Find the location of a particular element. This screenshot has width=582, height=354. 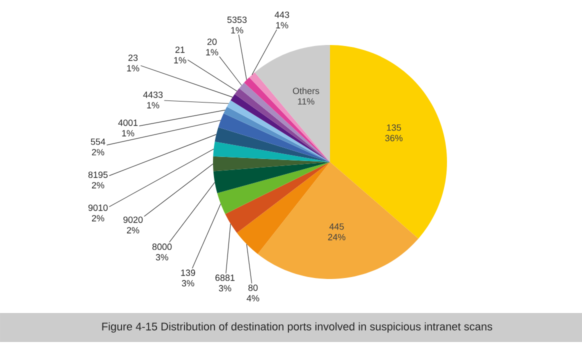

data-label: 11% is located at coordinates (306, 101).